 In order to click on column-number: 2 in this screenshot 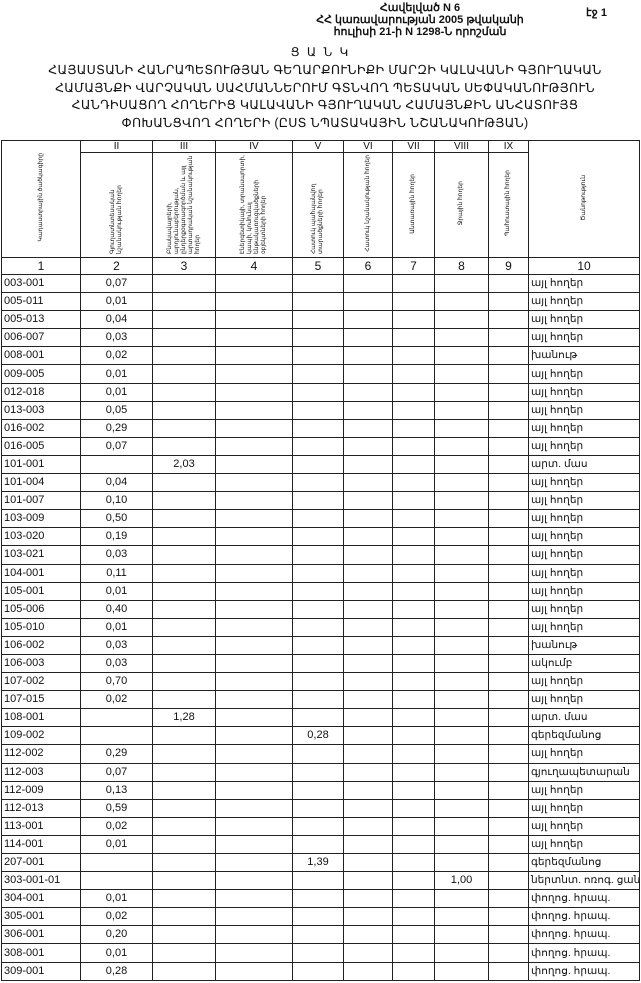, I will do `click(116, 266)`.